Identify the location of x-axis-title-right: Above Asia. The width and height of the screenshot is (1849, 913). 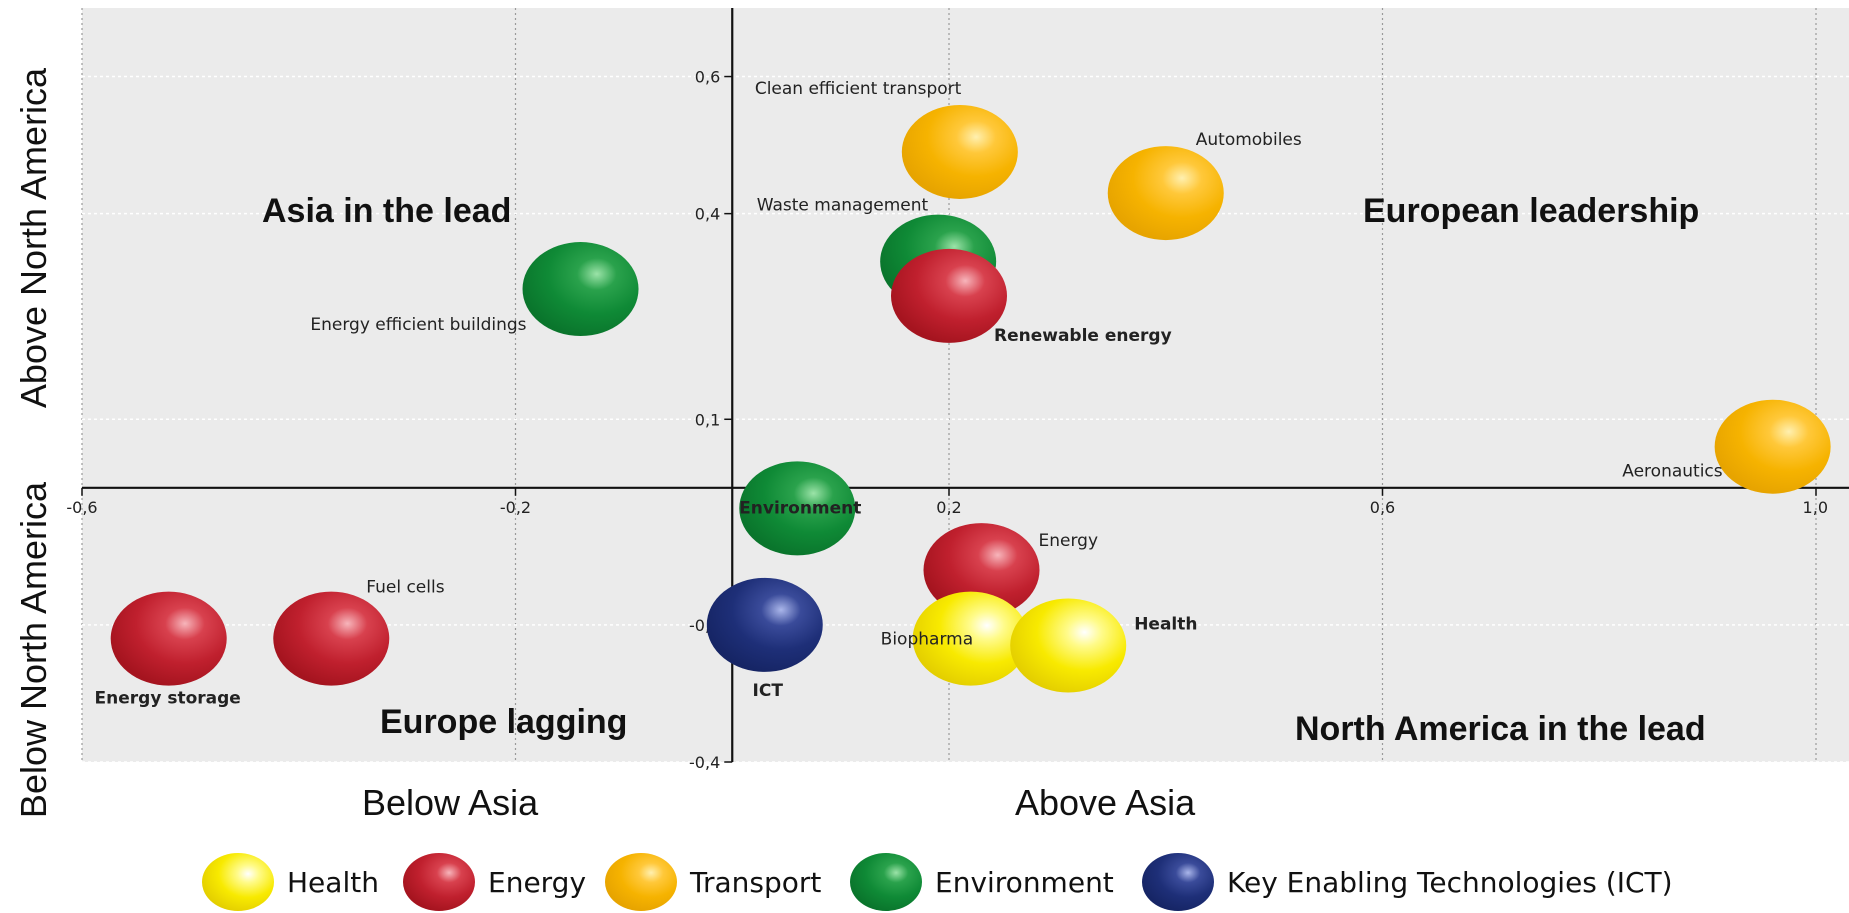
(1105, 802).